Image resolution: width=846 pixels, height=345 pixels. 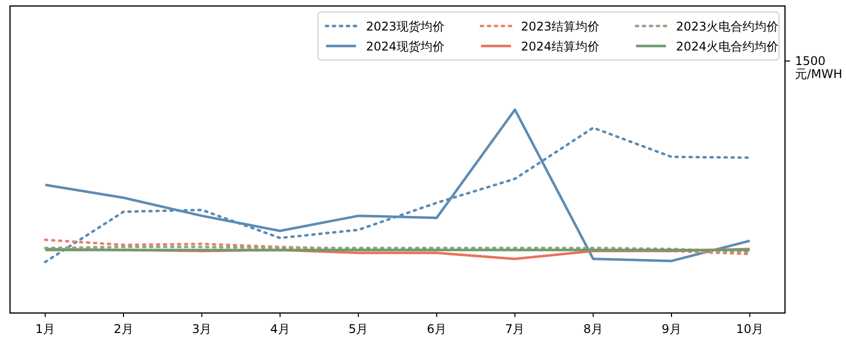 What do you see at coordinates (727, 47) in the screenshot?
I see `legend-label: 2024火电合约均价` at bounding box center [727, 47].